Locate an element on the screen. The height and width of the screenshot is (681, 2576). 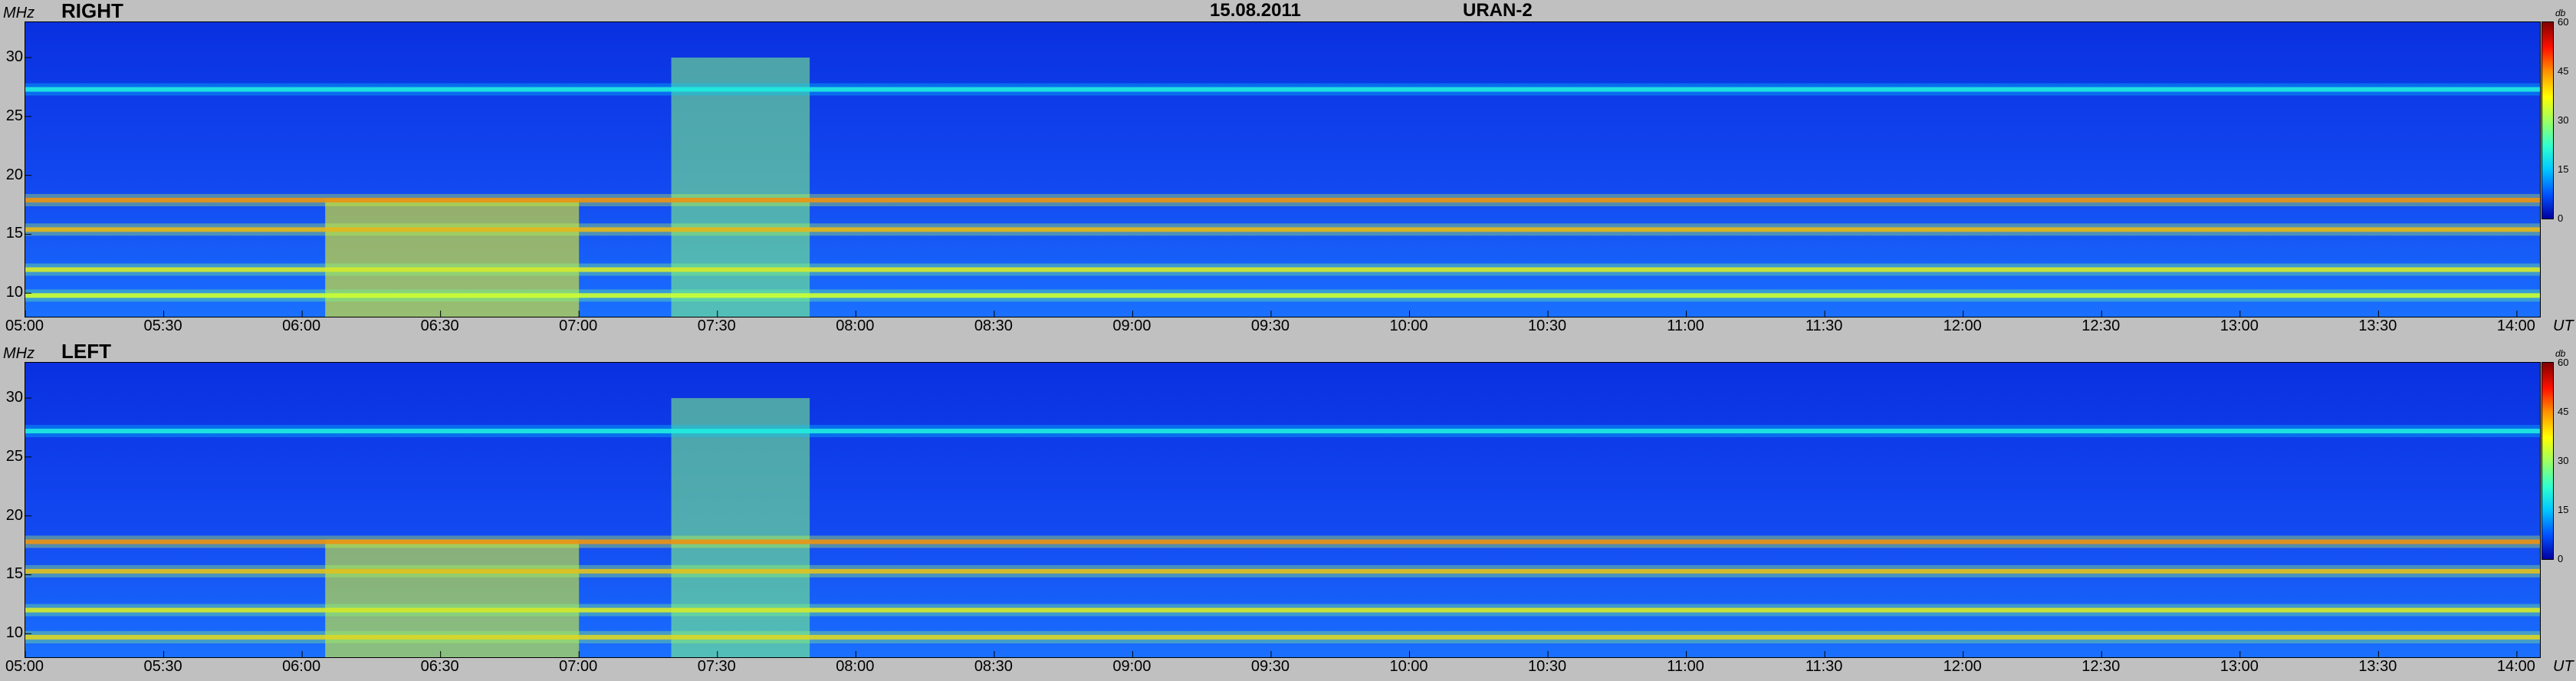
colorbar-left is located at coordinates (2548, 461).